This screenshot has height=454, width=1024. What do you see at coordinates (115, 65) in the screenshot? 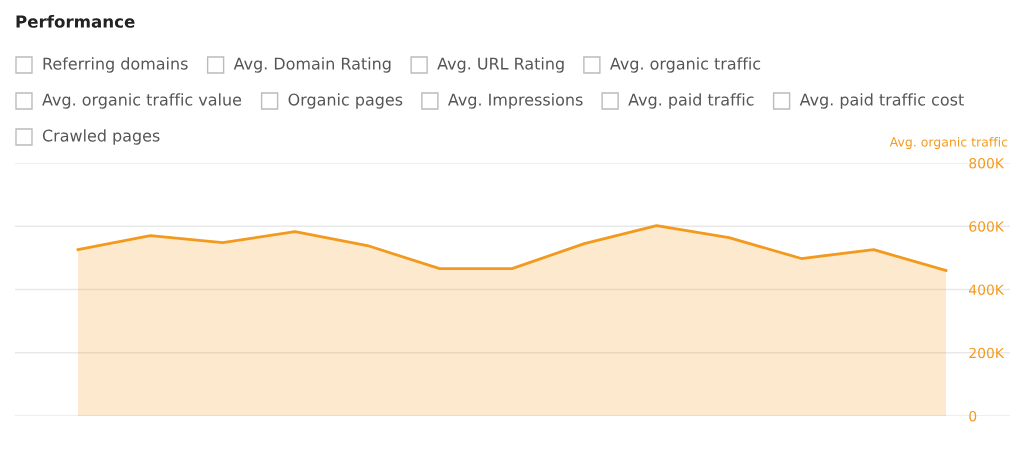
I see `text: Referring domains` at bounding box center [115, 65].